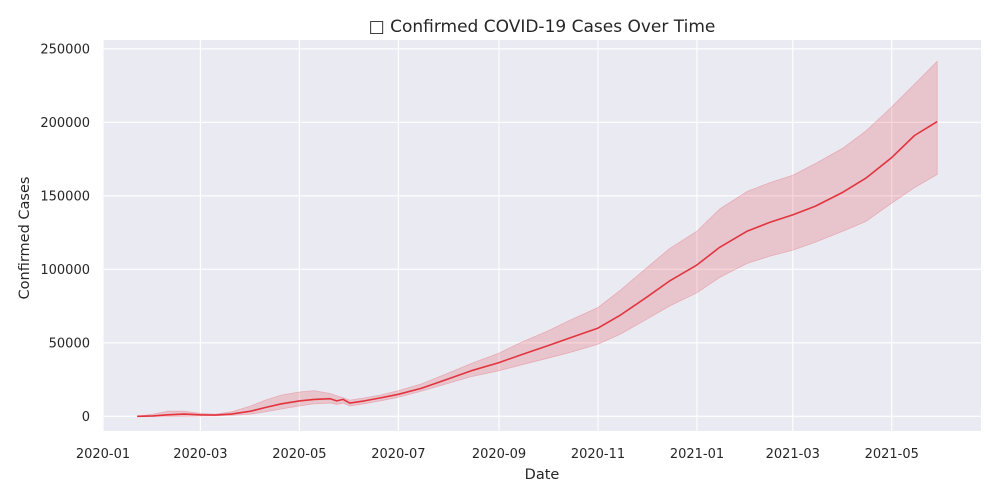 Image resolution: width=1000 pixels, height=500 pixels. Describe the element at coordinates (65, 49) in the screenshot. I see `y-tick-label: 250000` at that location.